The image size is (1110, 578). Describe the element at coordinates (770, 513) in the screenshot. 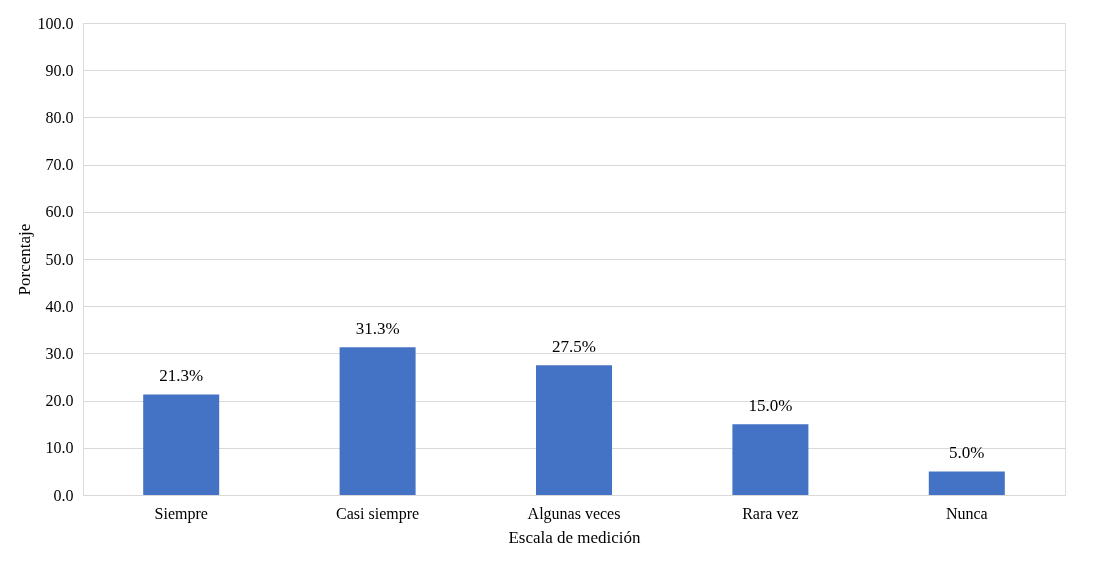

I see `x-tick-label: Rara vez` at that location.